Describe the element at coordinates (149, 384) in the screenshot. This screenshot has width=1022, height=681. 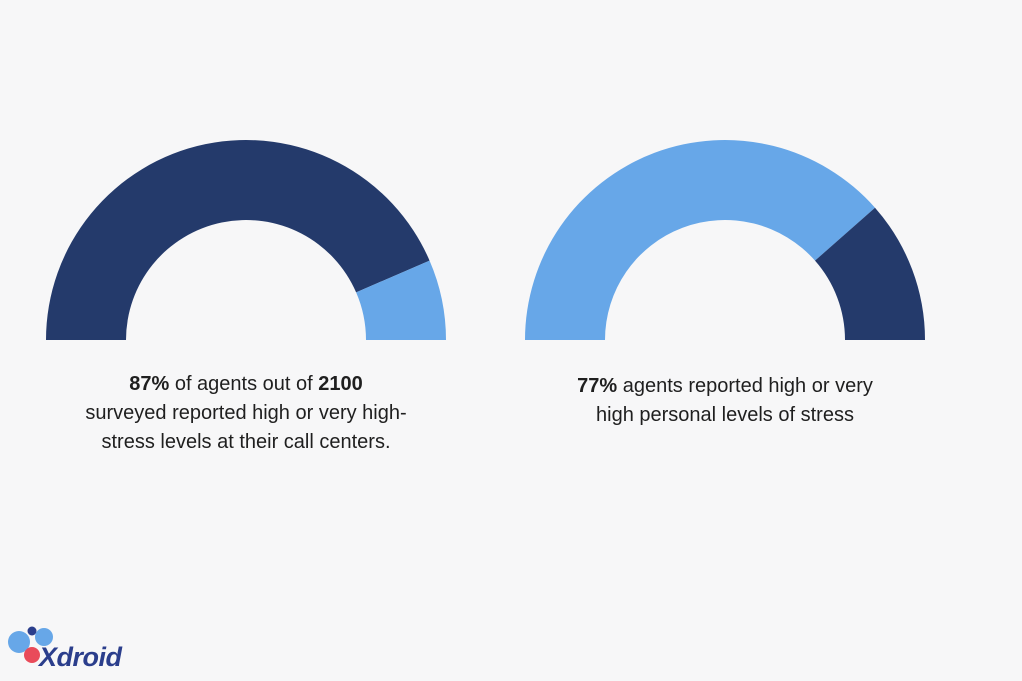
I see `stat-percent: 87%` at that location.